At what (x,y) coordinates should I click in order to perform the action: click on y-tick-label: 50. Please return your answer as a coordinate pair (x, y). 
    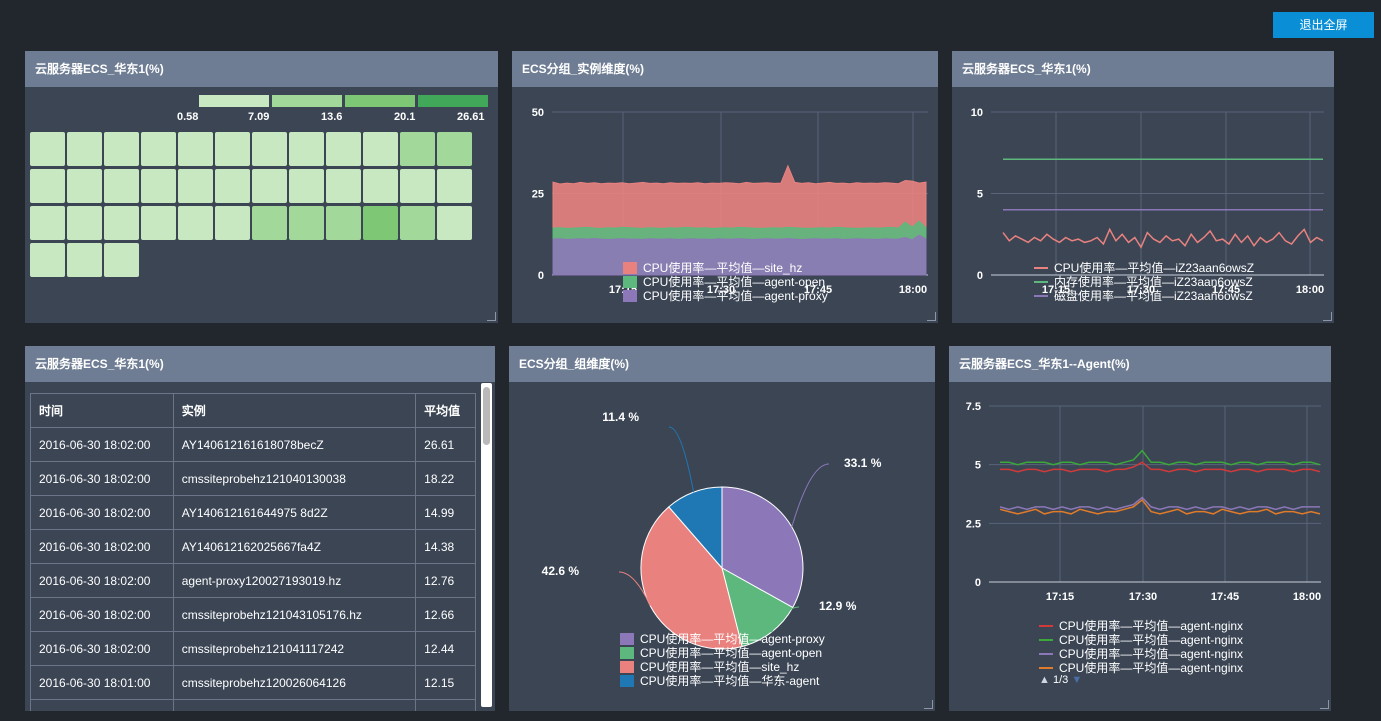
    Looking at the image, I should click on (538, 113).